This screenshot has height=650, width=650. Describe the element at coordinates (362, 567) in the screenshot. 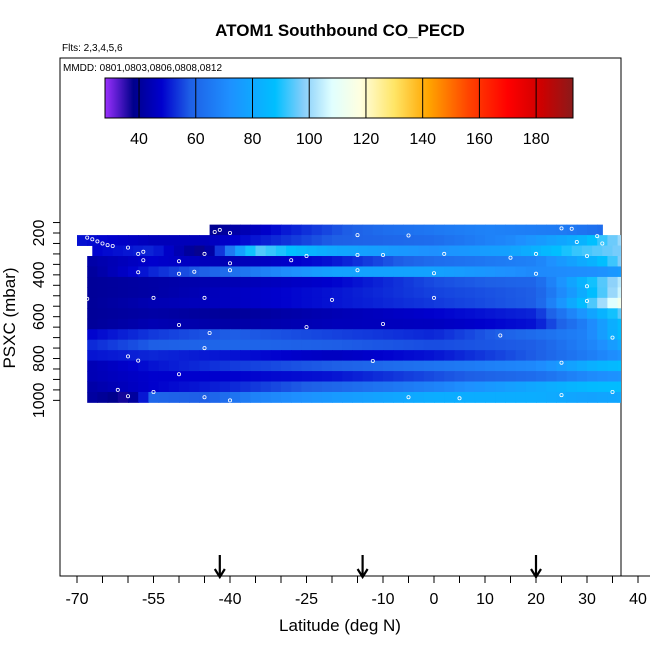

I see `latitude-arrow` at that location.